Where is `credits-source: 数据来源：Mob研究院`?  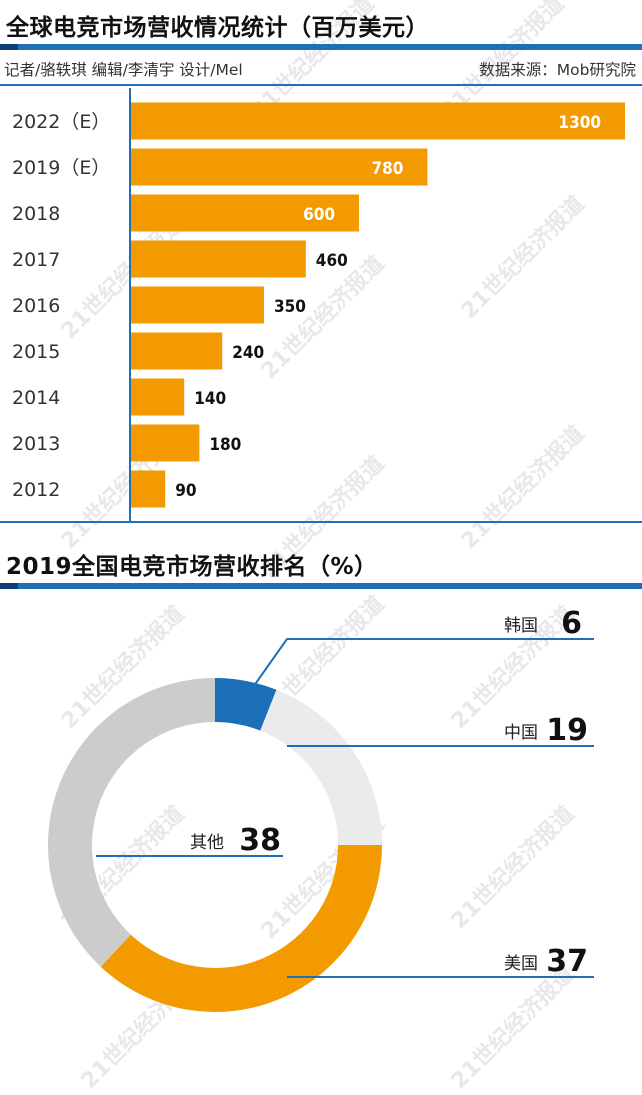
credits-source: 数据来源：Mob研究院 is located at coordinates (557, 70).